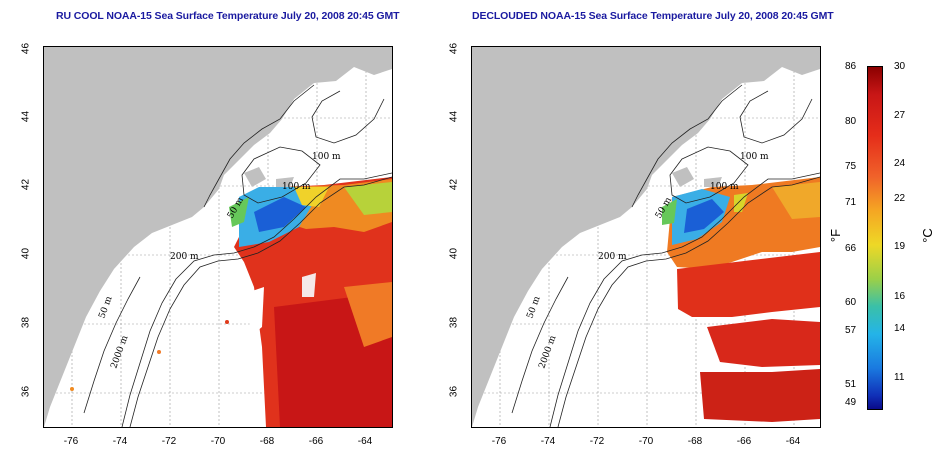  What do you see at coordinates (900, 115) in the screenshot?
I see `celsius-tick: 27` at bounding box center [900, 115].